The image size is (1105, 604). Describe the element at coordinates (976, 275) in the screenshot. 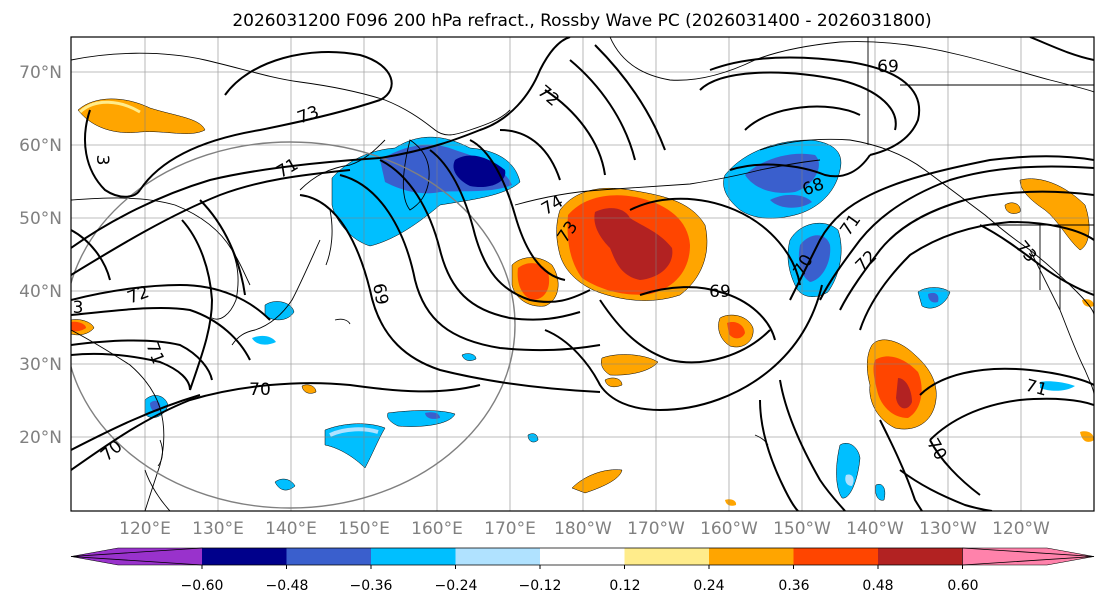

I see `contour-u` at that location.